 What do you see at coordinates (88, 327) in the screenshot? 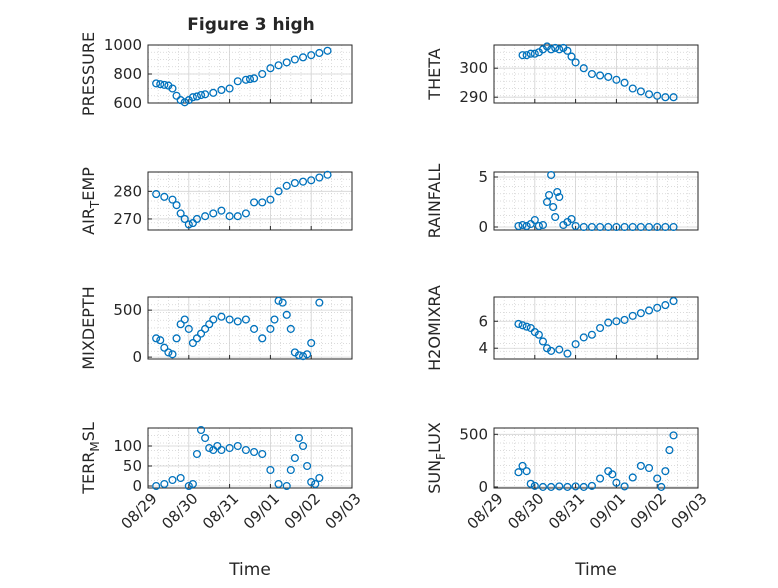
I see `y-axis-label: MIXDEPTH` at bounding box center [88, 327].